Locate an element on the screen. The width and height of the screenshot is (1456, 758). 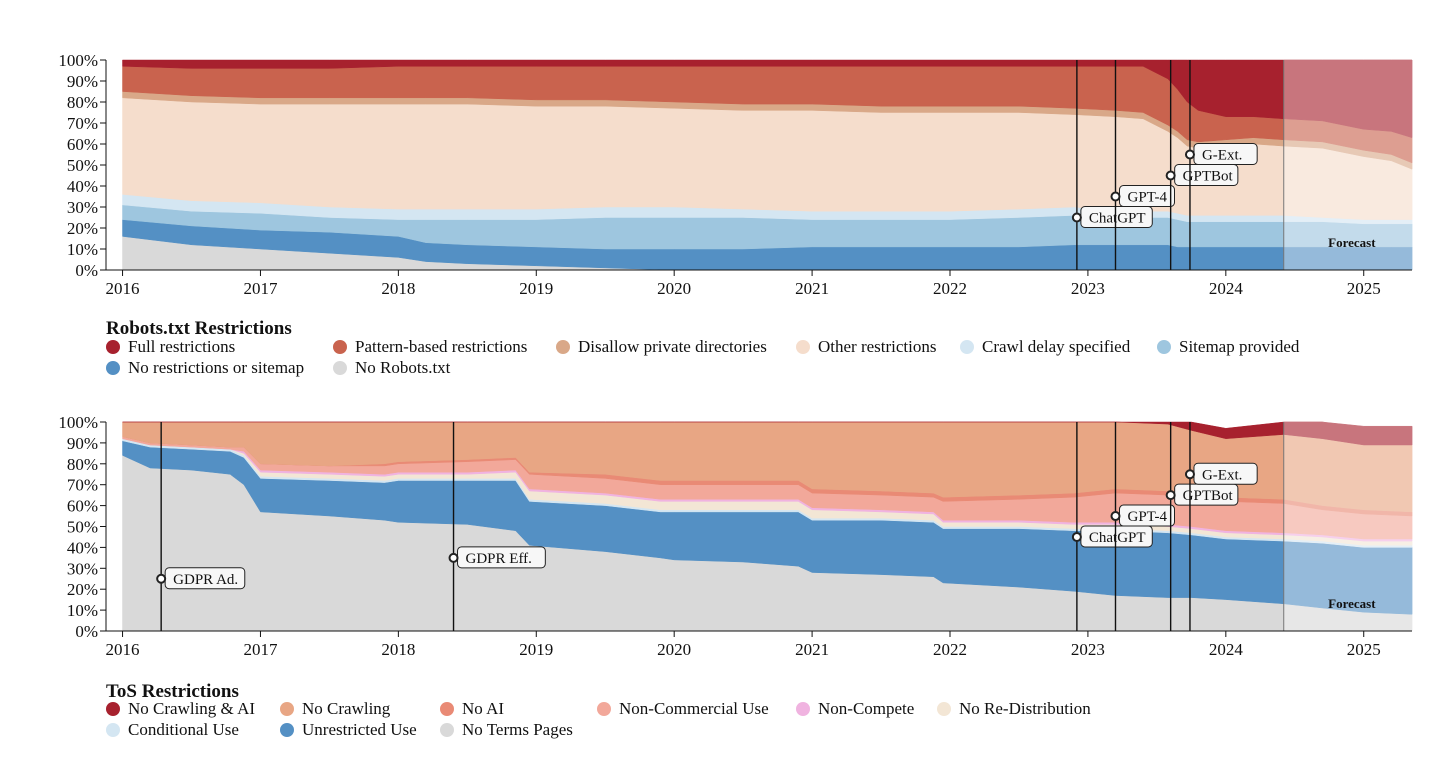
legend-item: No restrictions or sitemap is located at coordinates (205, 368).